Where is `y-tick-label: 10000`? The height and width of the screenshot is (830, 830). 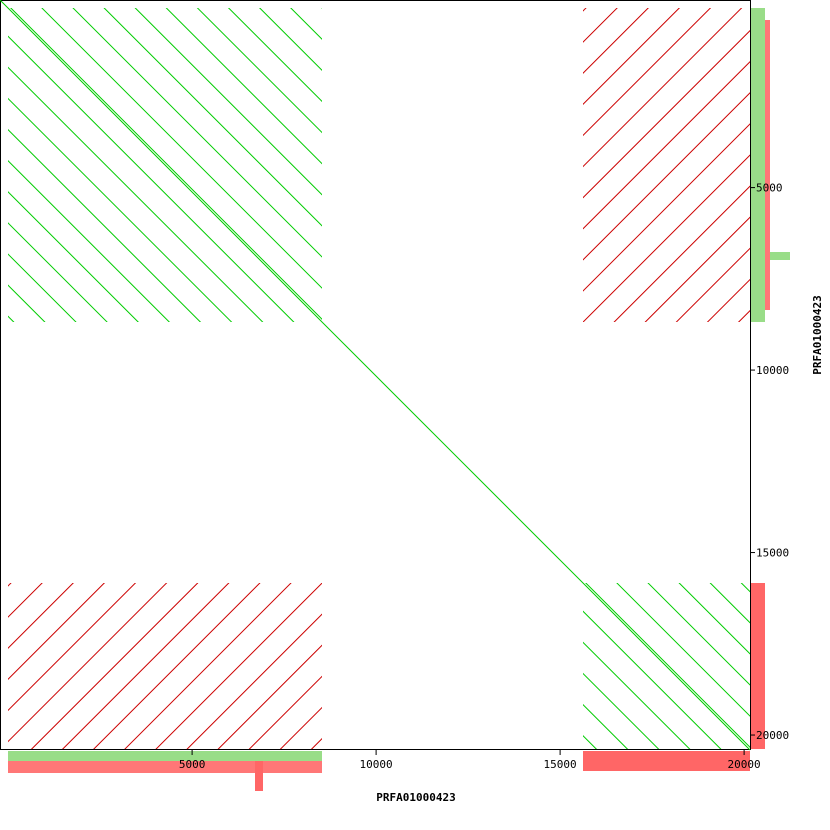 y-tick-label: 10000 is located at coordinates (772, 370).